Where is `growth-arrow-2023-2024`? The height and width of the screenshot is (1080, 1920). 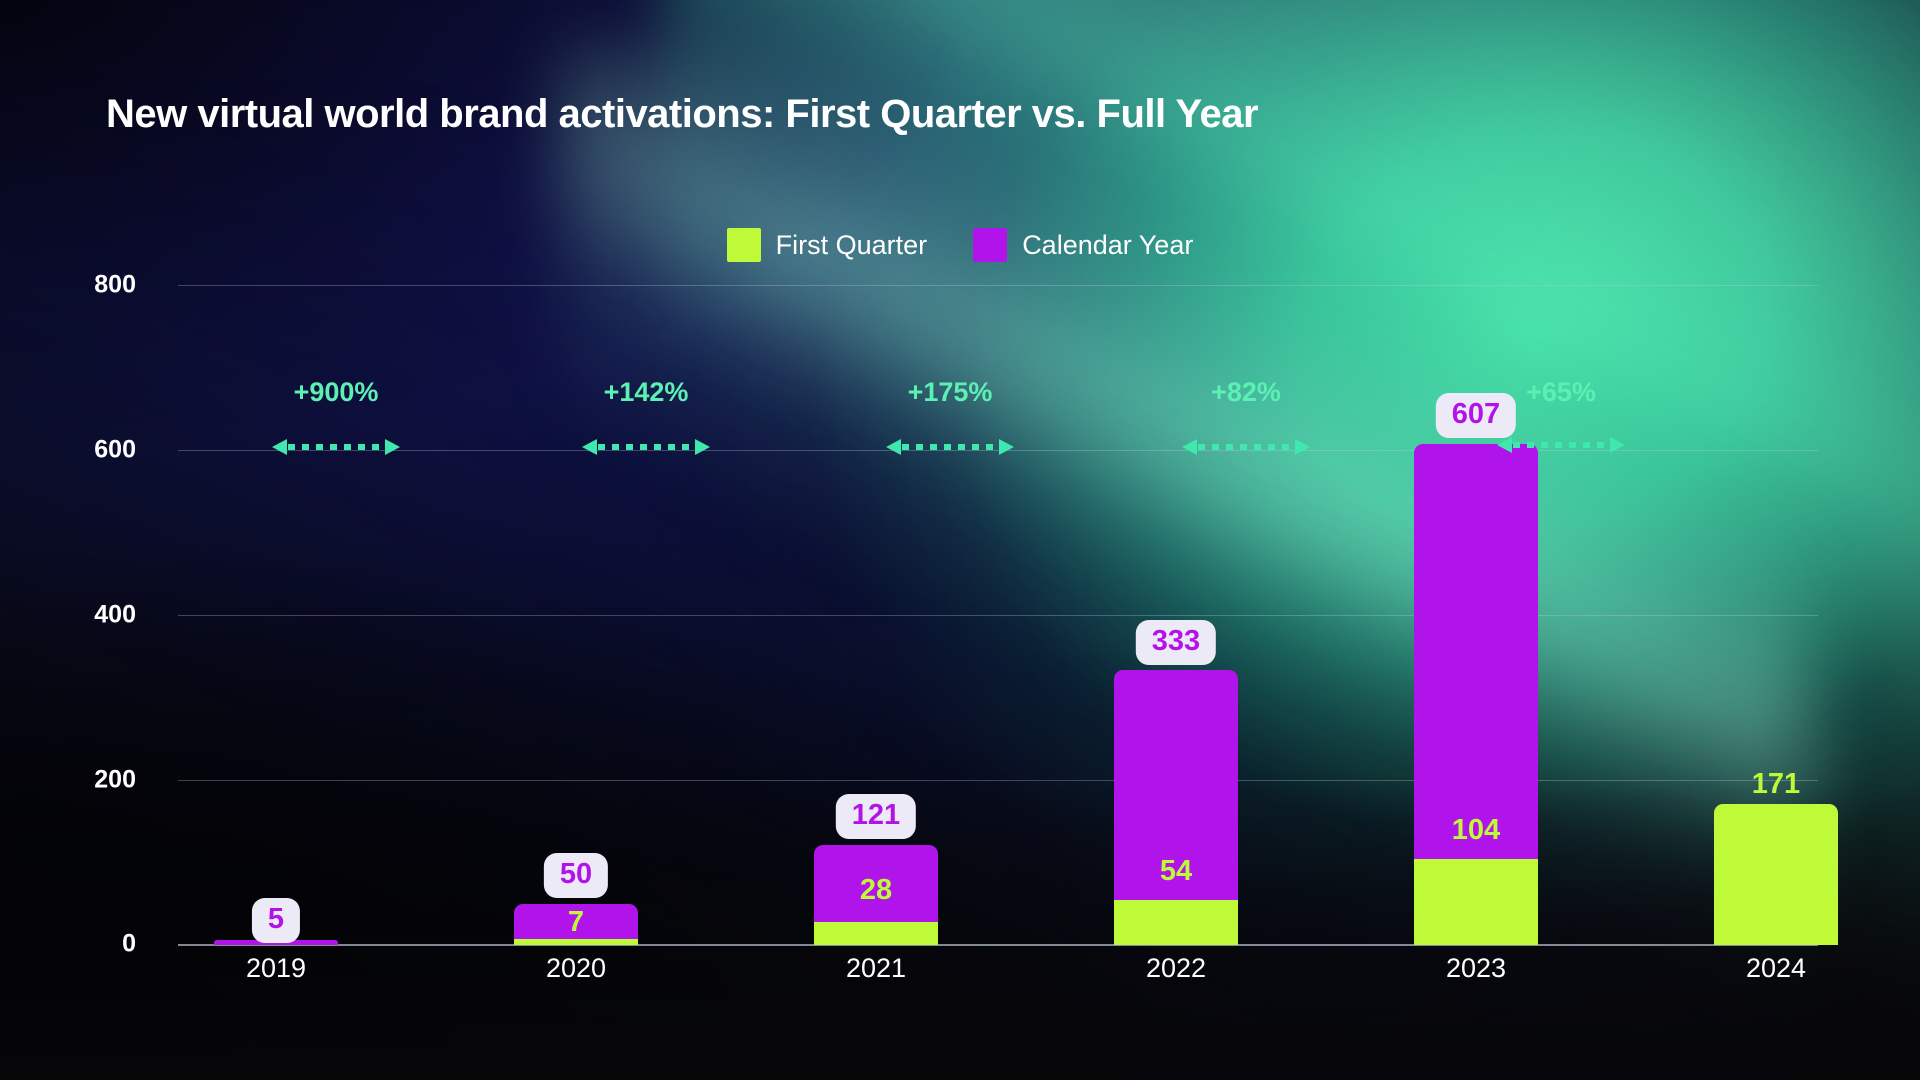
growth-arrow-2023-2024 is located at coordinates (1561, 445).